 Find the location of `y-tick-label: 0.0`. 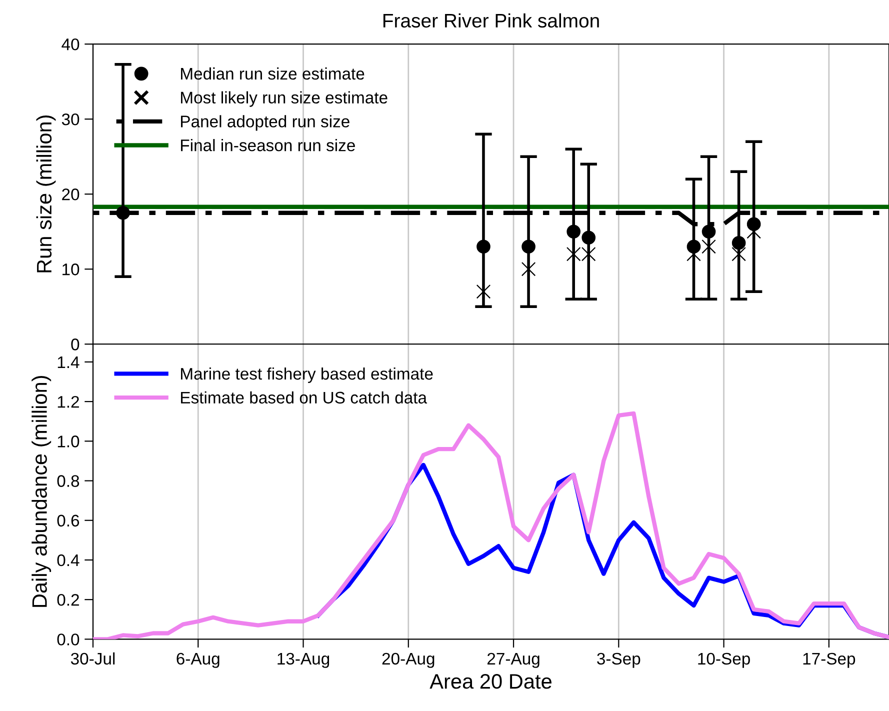

y-tick-label: 0.0 is located at coordinates (68, 640).